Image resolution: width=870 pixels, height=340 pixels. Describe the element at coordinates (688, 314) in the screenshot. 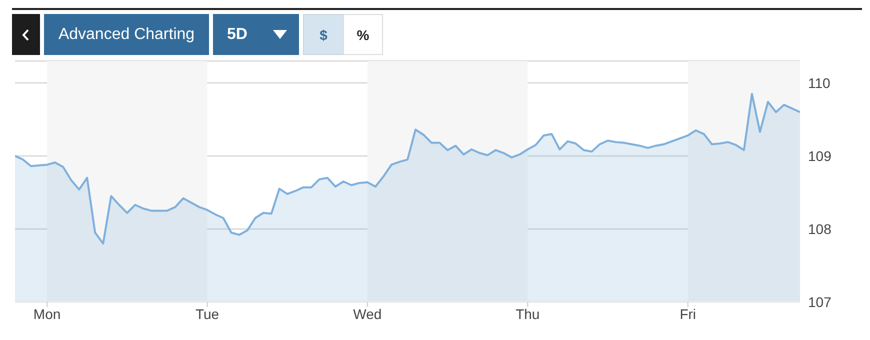

I see `x-tick-label: Fri` at that location.